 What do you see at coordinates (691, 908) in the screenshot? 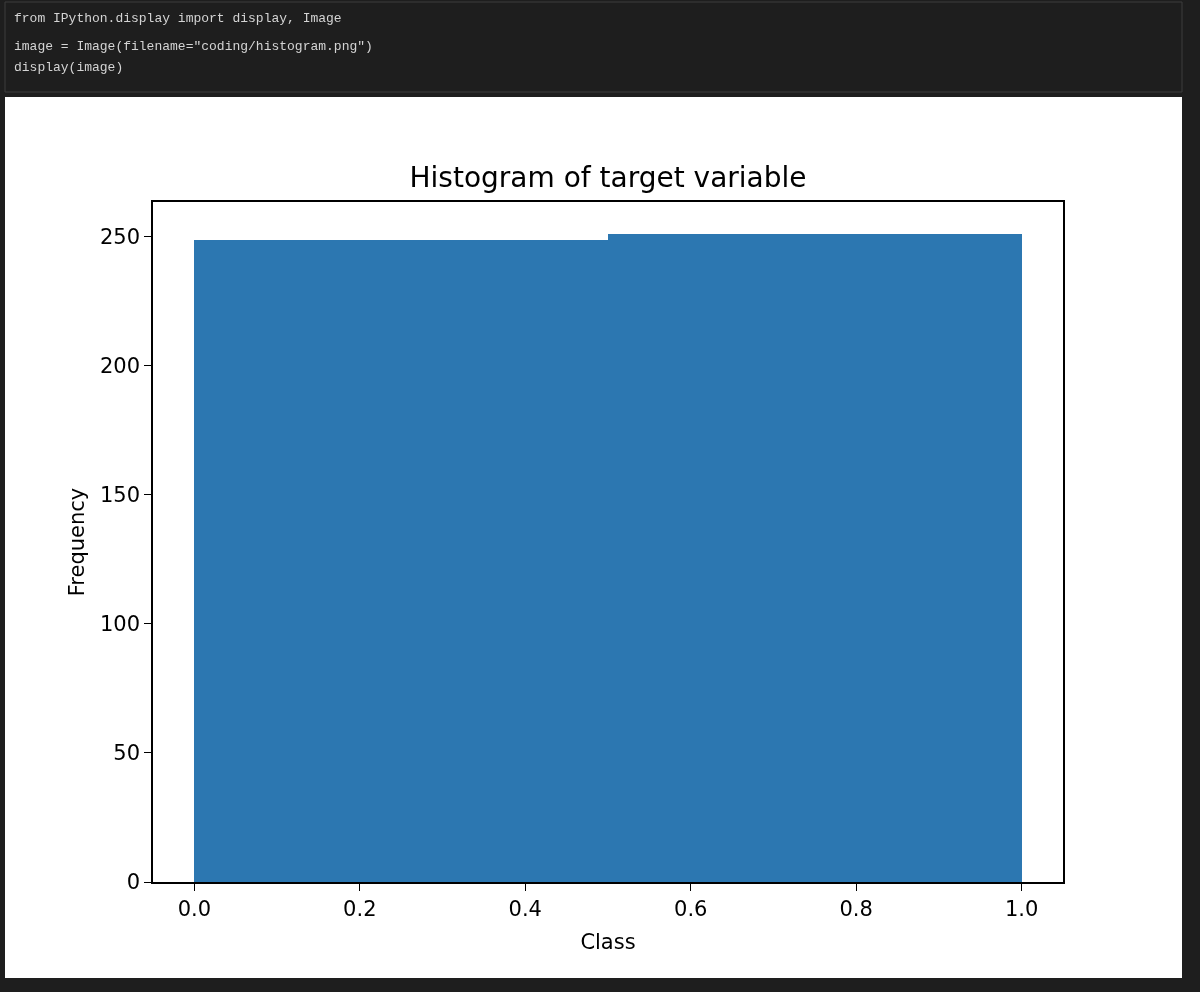
I see `x-tick-label: 0.6` at bounding box center [691, 908].